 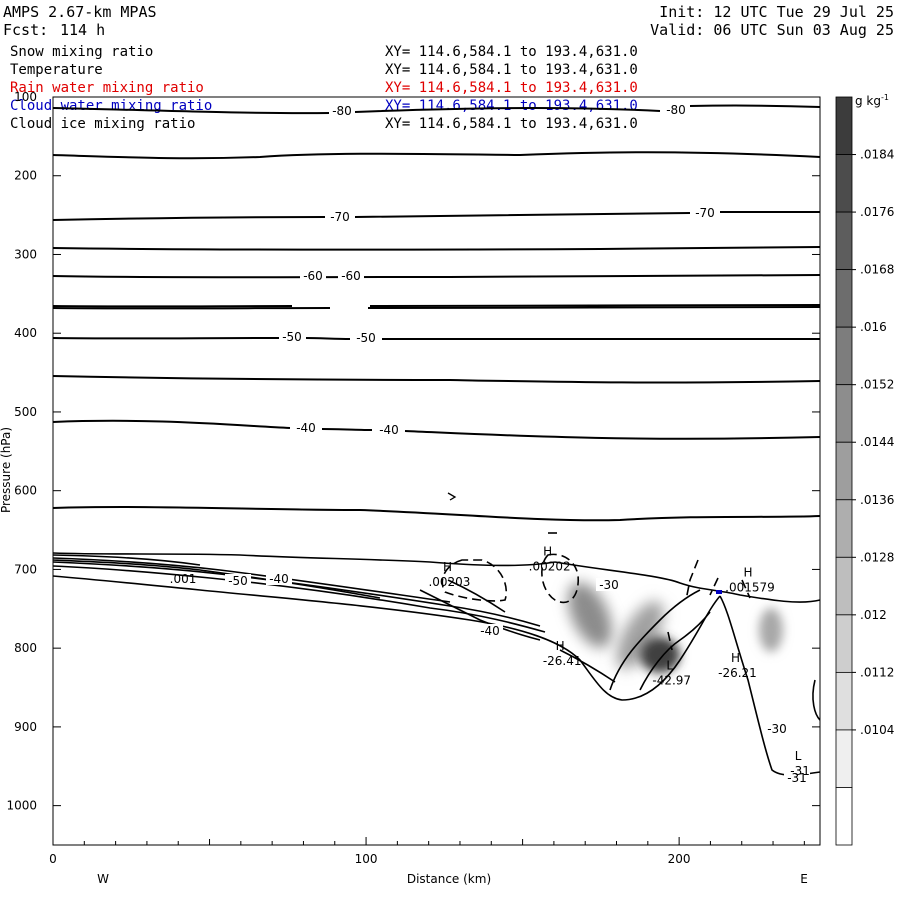 I want to click on extremum-value: -42.97, so click(x=671, y=681).